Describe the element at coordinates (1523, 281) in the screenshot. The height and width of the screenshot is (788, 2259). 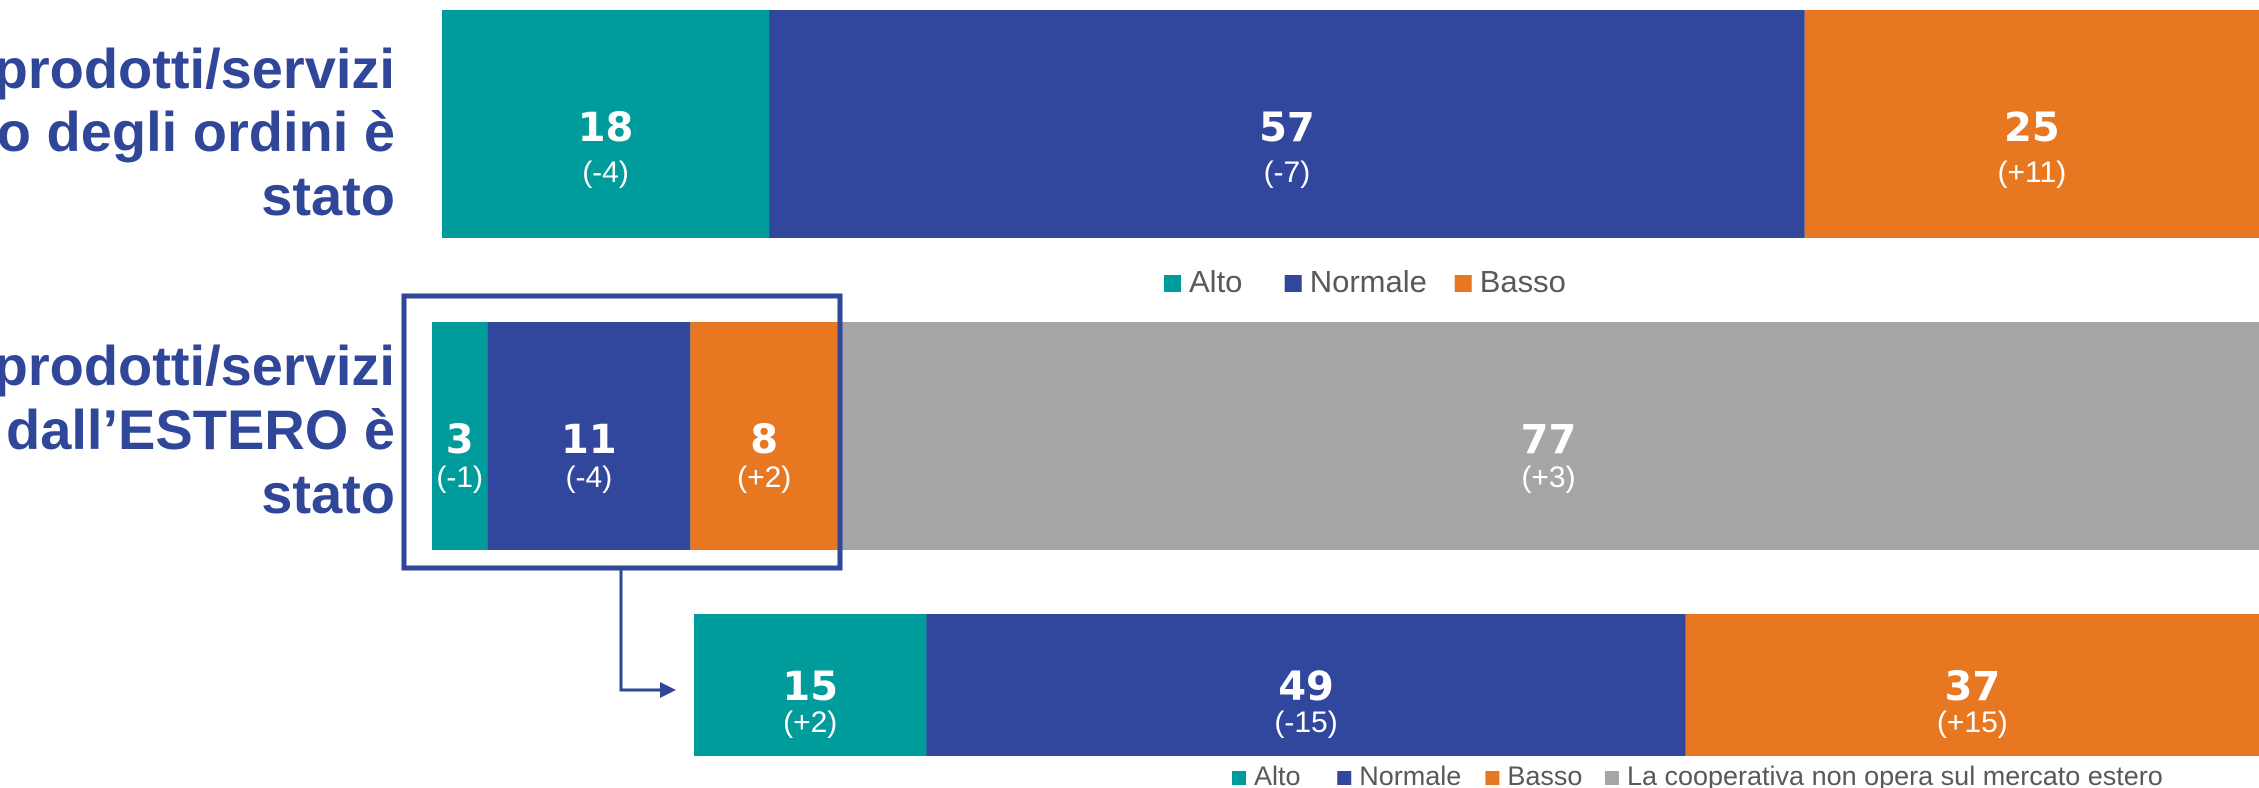
I see `legend-top-item-basso: Basso` at that location.